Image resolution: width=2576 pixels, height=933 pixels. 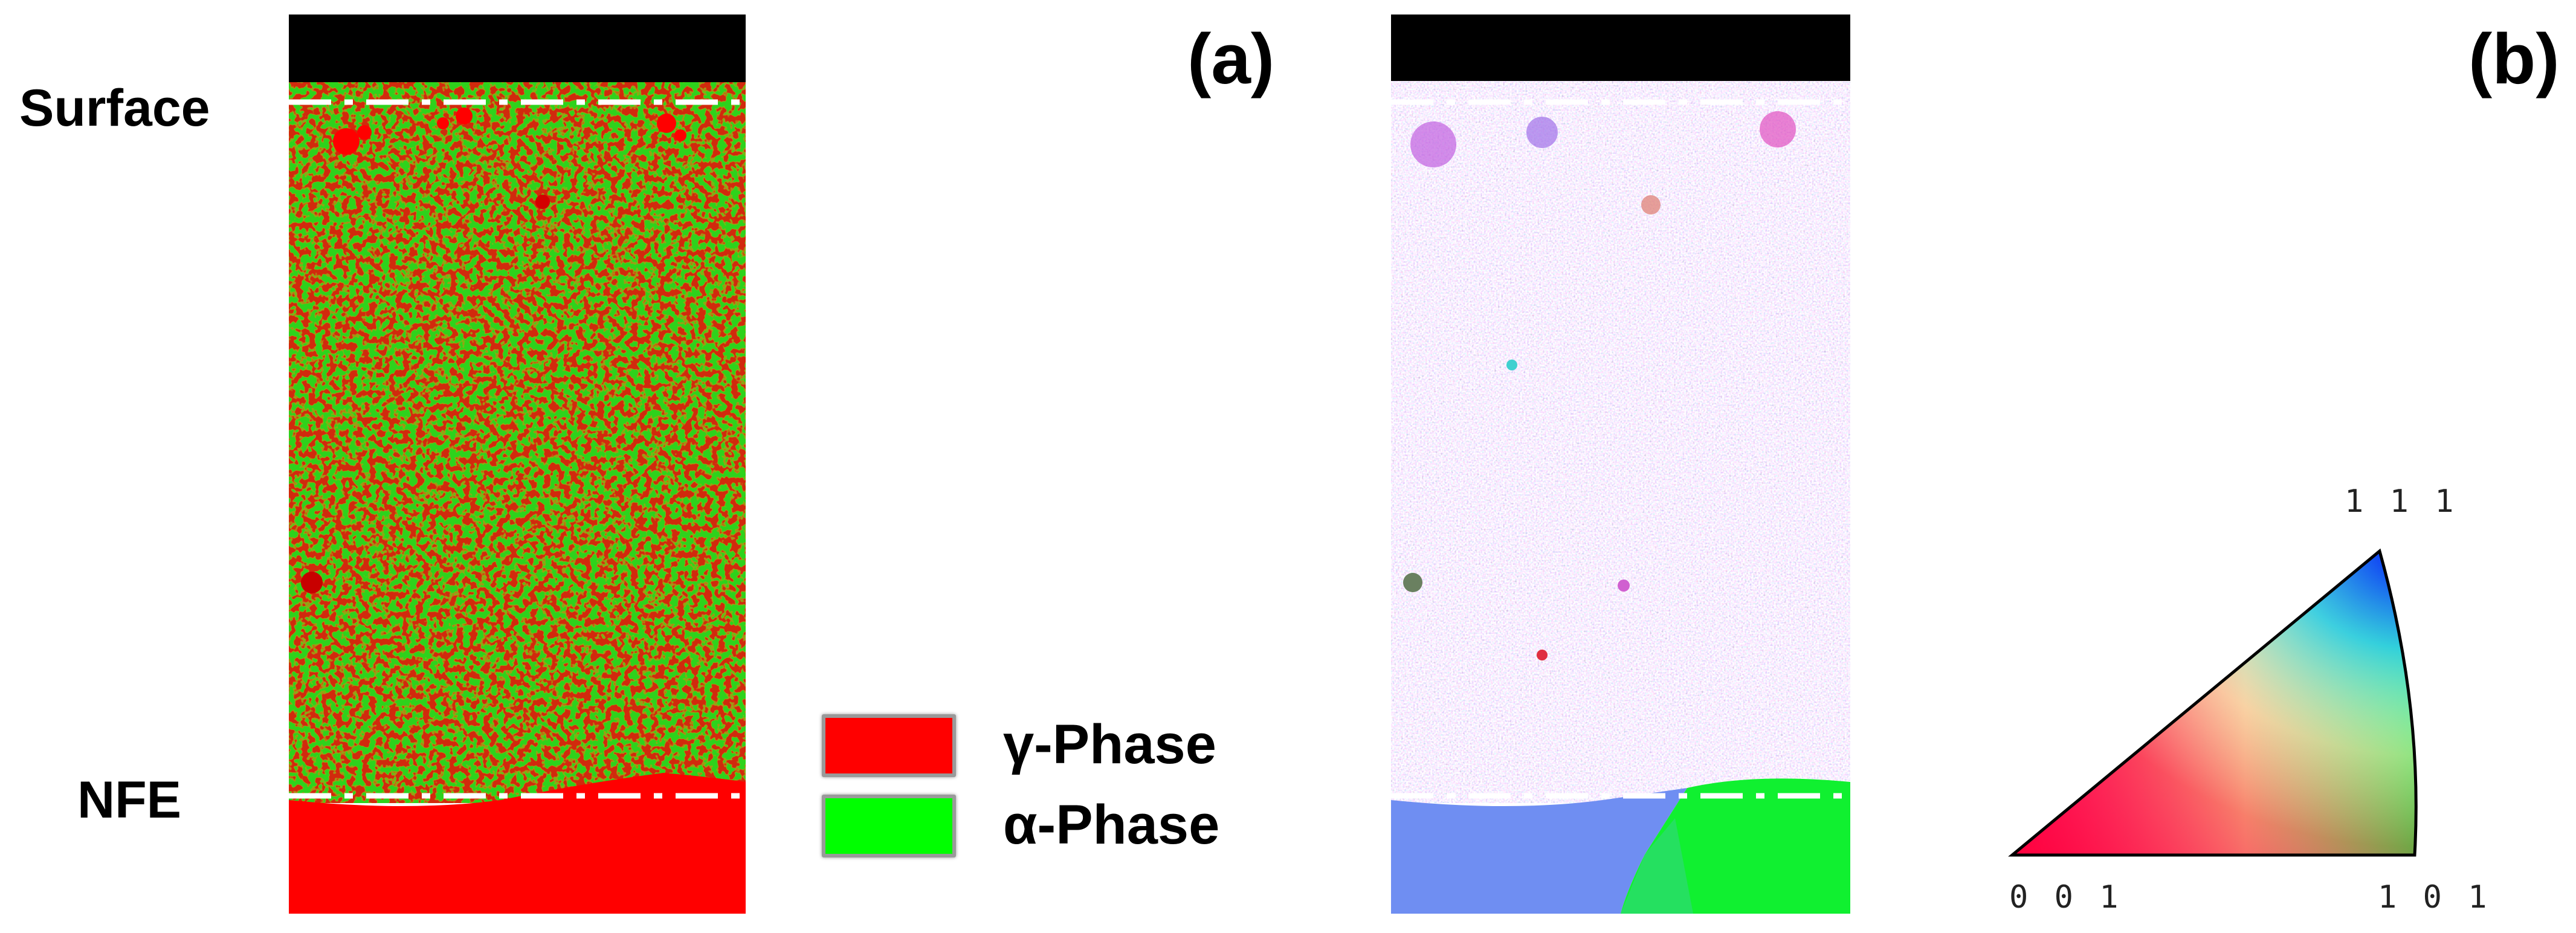 I want to click on nfe-label: NFE, so click(x=129, y=800).